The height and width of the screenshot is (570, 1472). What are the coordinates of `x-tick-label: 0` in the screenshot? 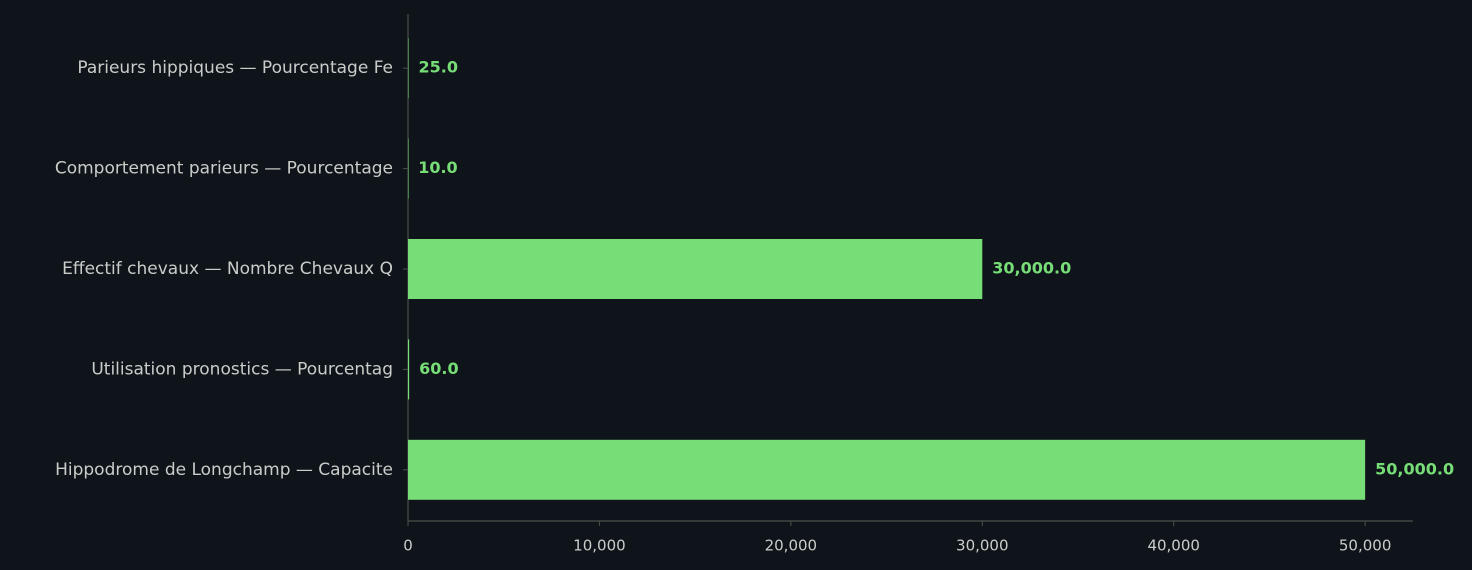 It's located at (408, 546).